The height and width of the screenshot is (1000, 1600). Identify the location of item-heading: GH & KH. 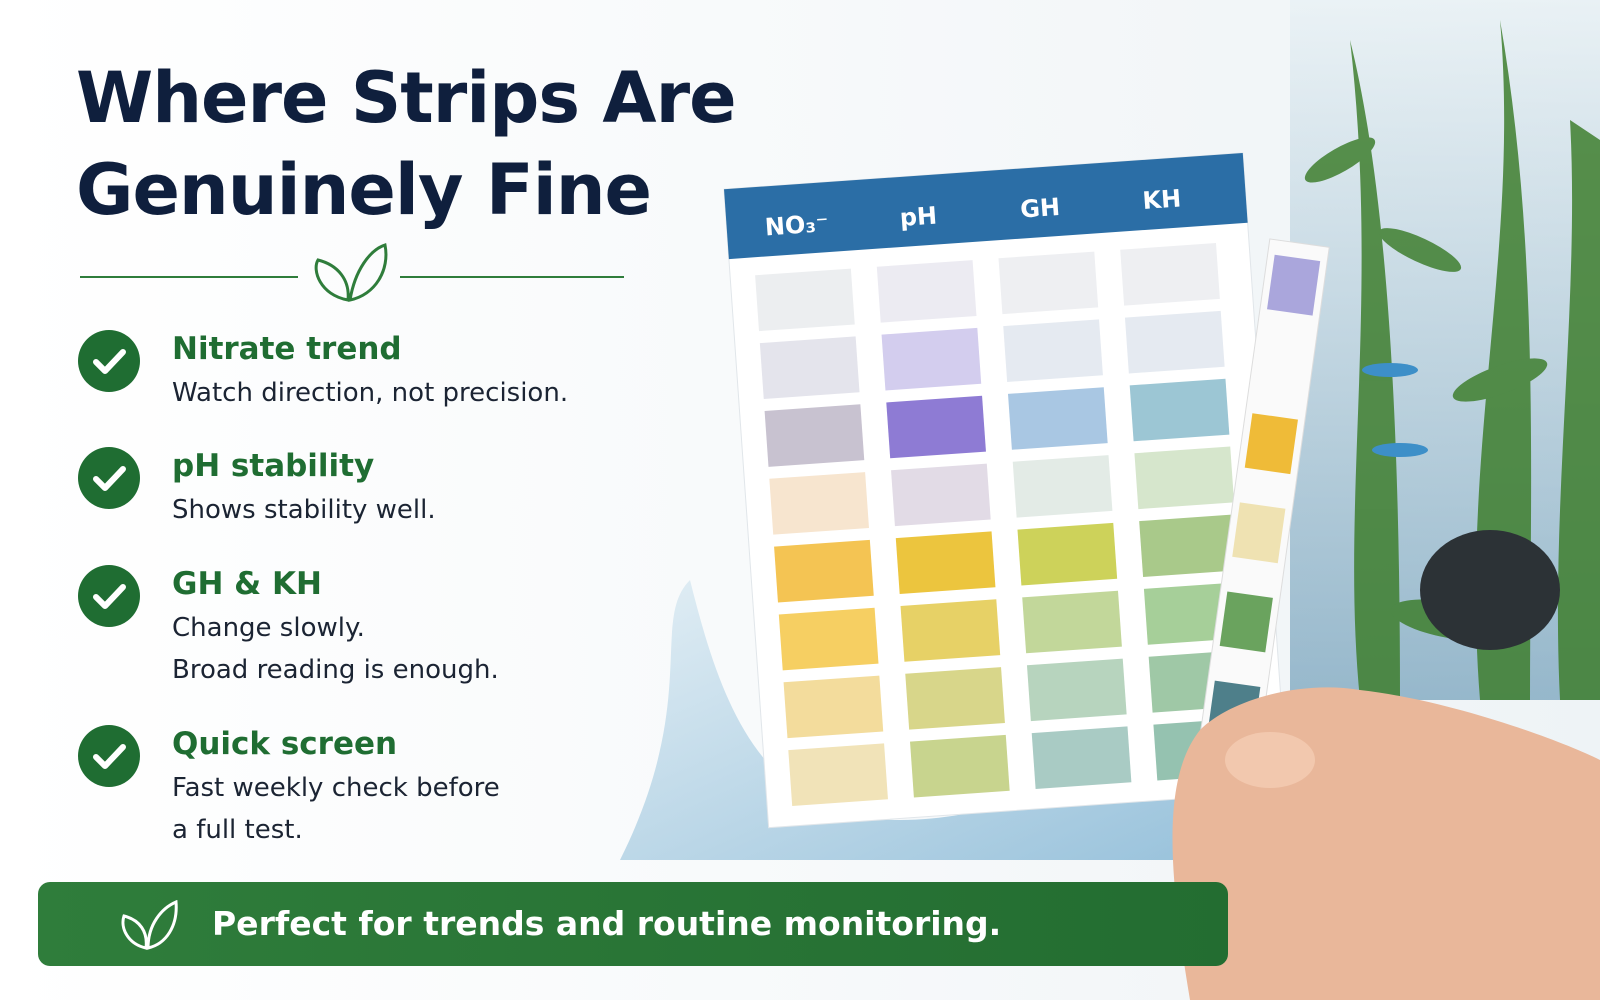
(247, 584).